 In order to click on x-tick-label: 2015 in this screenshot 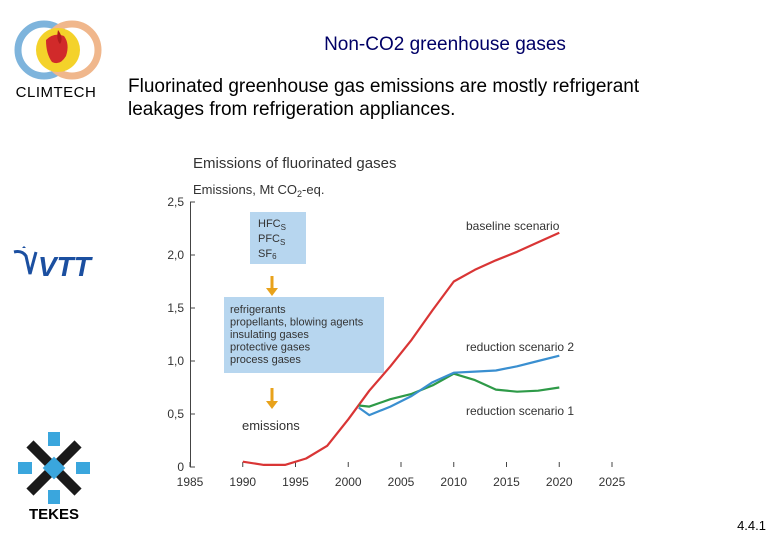, I will do `click(506, 482)`.